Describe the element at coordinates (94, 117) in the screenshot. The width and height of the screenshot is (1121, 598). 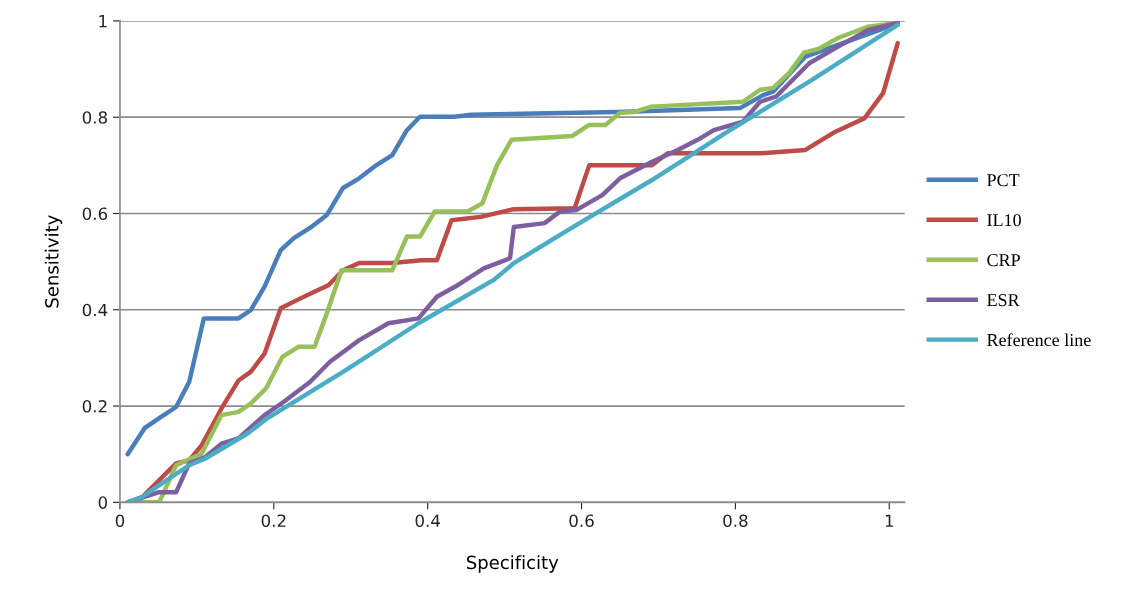
I see `y-tick-label: 0.8` at that location.